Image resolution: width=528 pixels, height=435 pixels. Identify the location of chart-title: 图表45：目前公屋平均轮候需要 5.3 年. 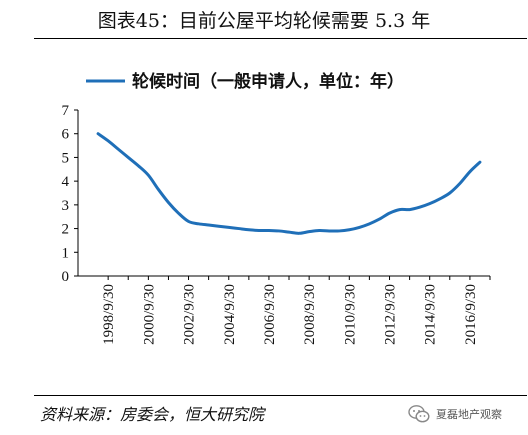
(264, 21).